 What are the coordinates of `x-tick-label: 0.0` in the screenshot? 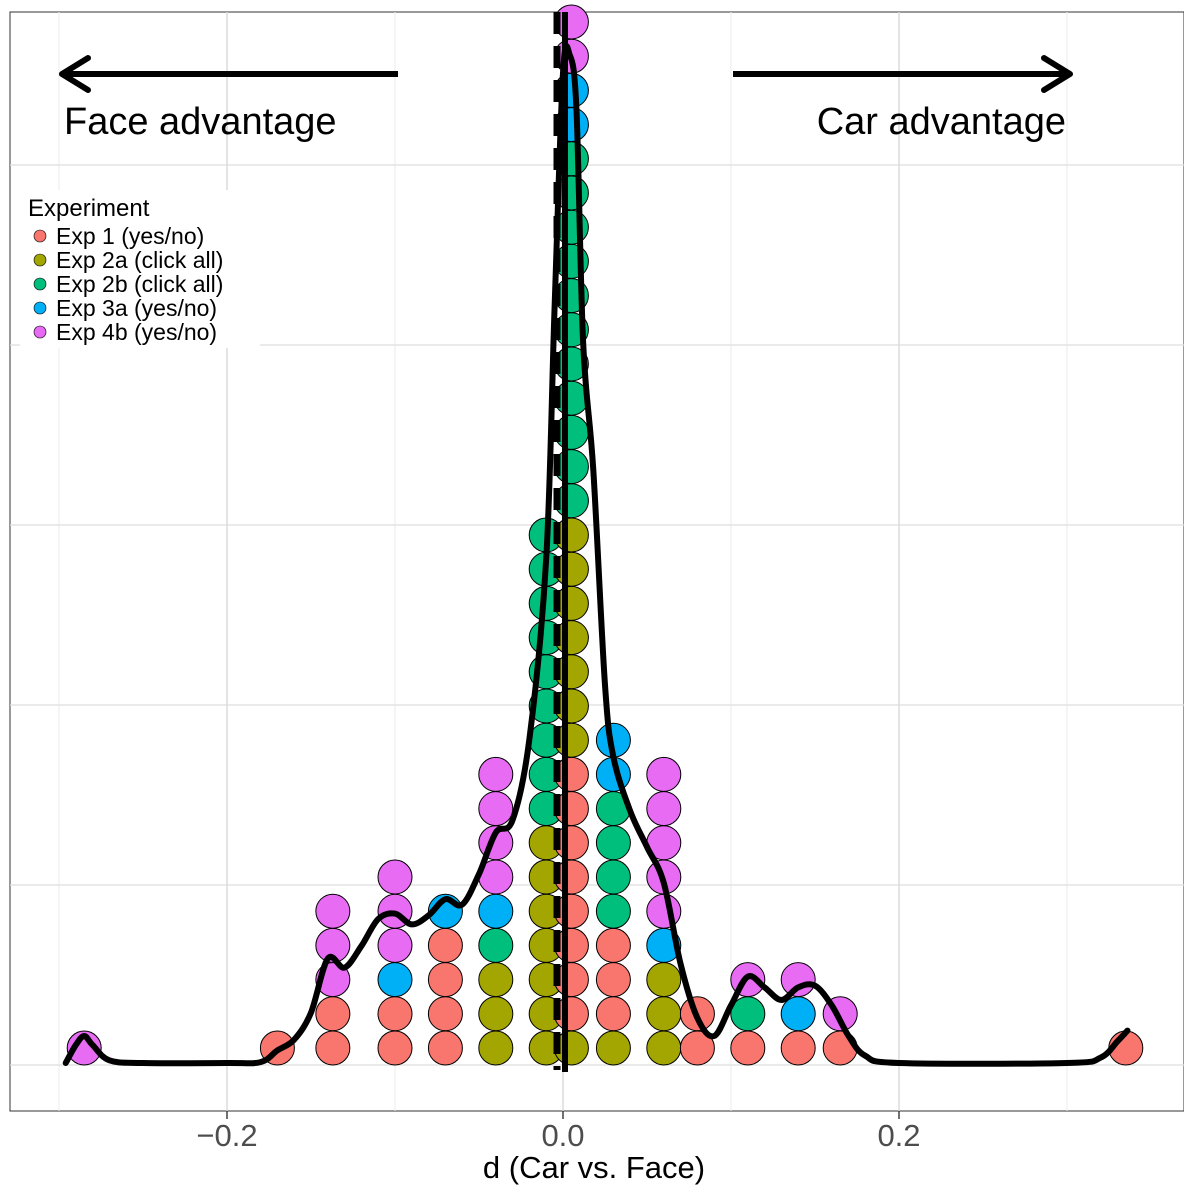 It's located at (562, 1135).